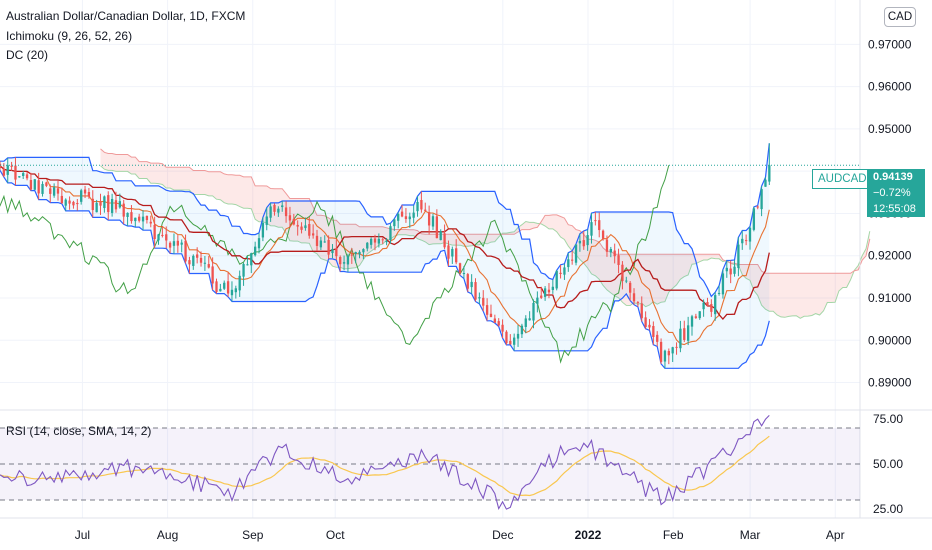  What do you see at coordinates (900, 17) in the screenshot?
I see `currency-badge: CAD` at bounding box center [900, 17].